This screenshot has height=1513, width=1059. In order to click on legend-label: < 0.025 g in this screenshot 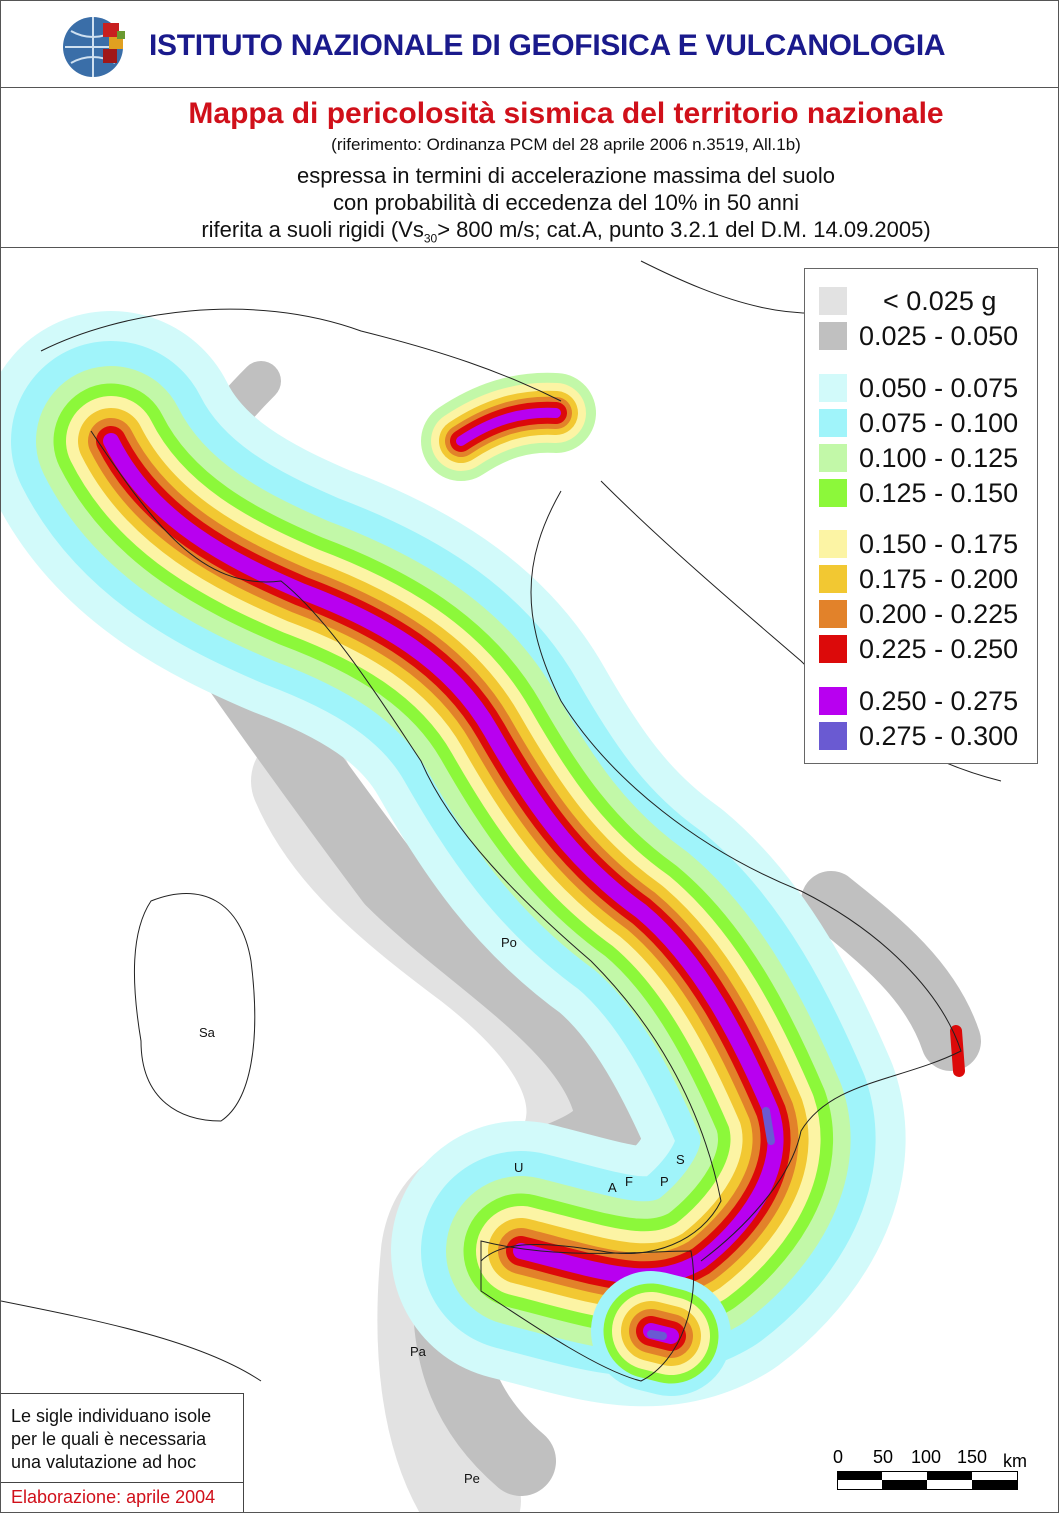, I will do `click(940, 301)`.